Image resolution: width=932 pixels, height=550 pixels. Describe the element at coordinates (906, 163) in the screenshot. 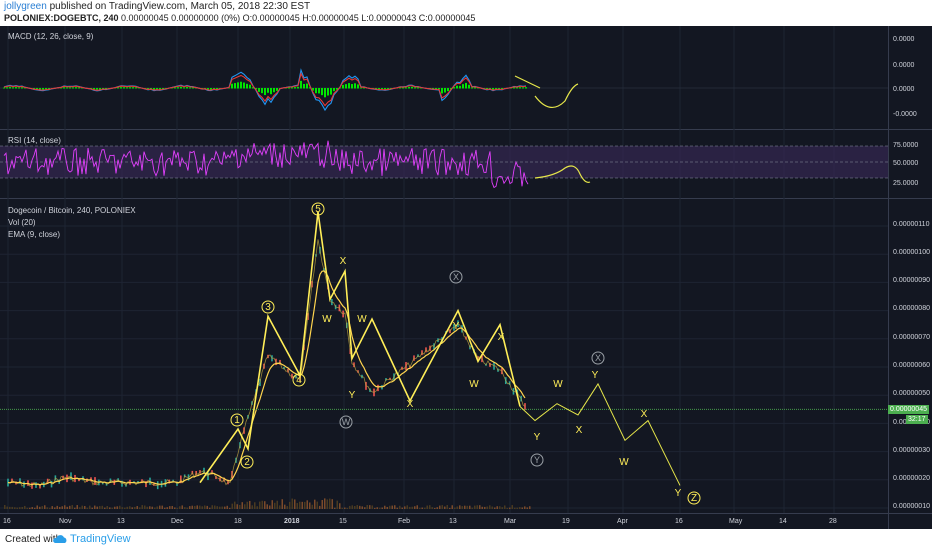

I see `rsi-tick: 50.0000` at that location.